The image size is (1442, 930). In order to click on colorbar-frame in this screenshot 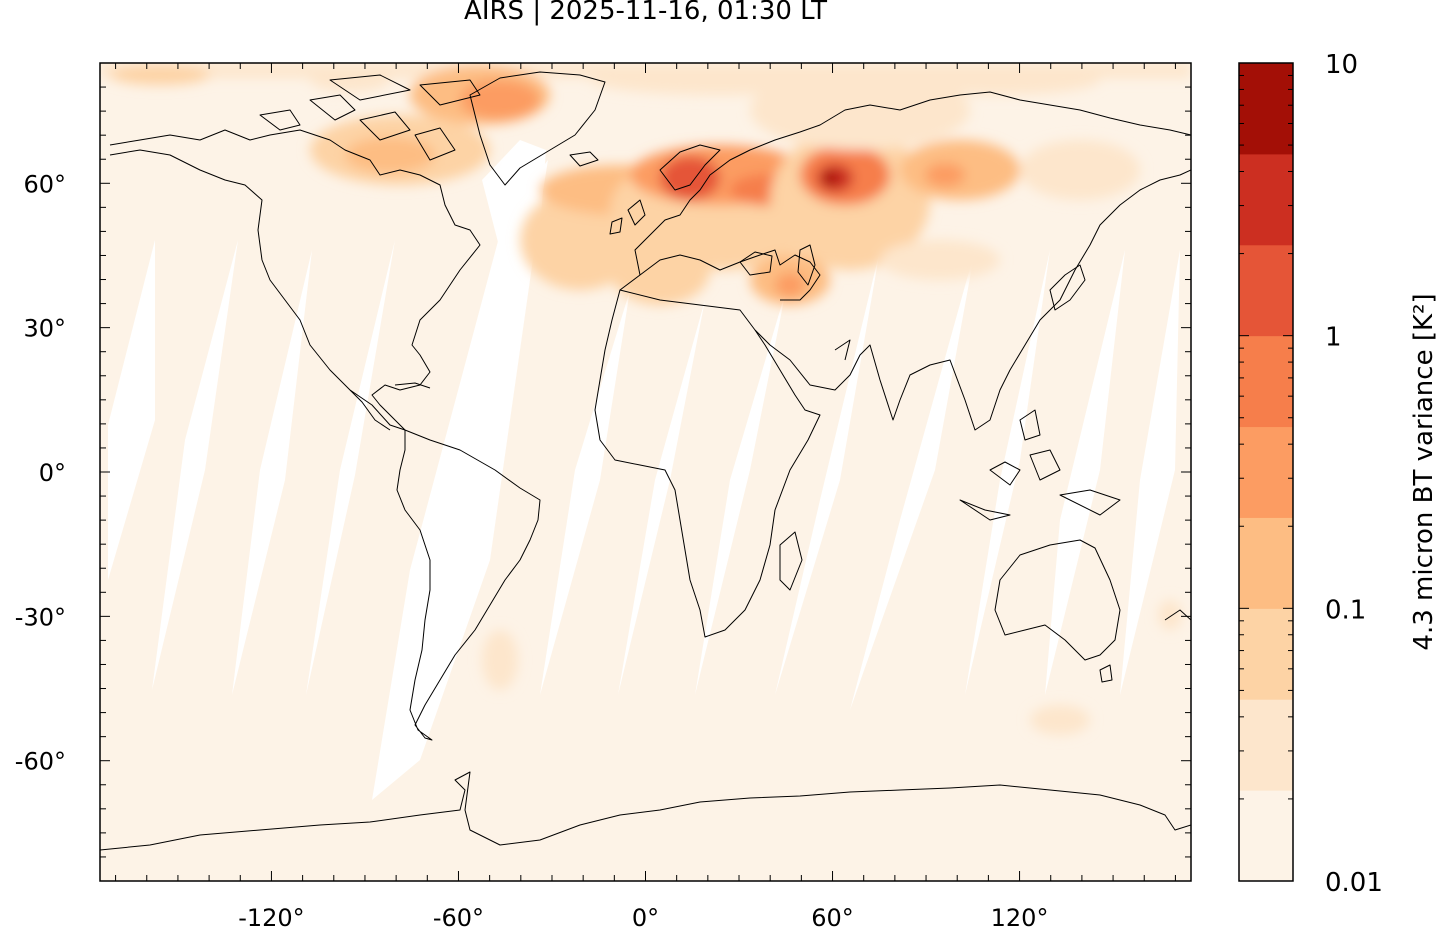, I will do `click(1266, 472)`.